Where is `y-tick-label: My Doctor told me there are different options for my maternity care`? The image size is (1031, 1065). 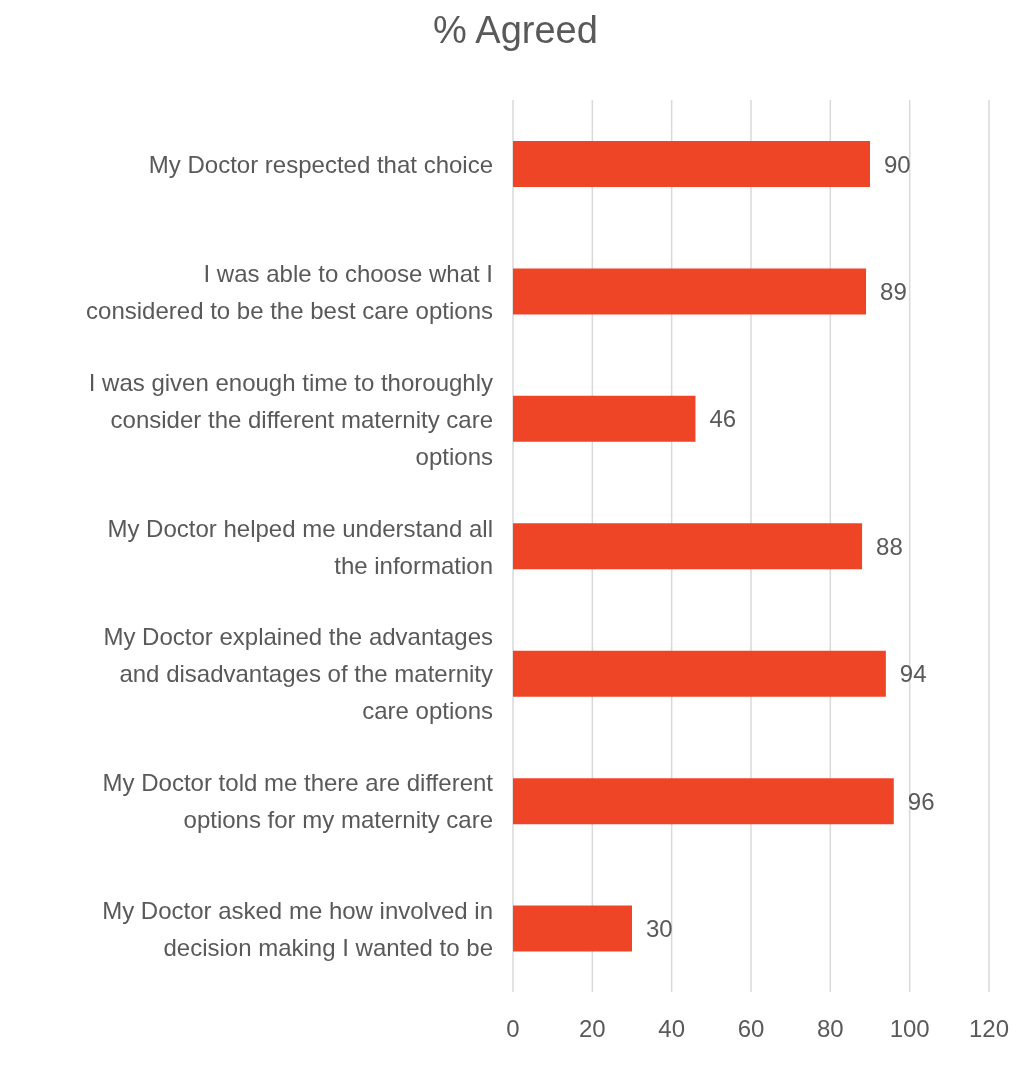 y-tick-label: My Doctor told me there are different options for my maternity care is located at coordinates (298, 800).